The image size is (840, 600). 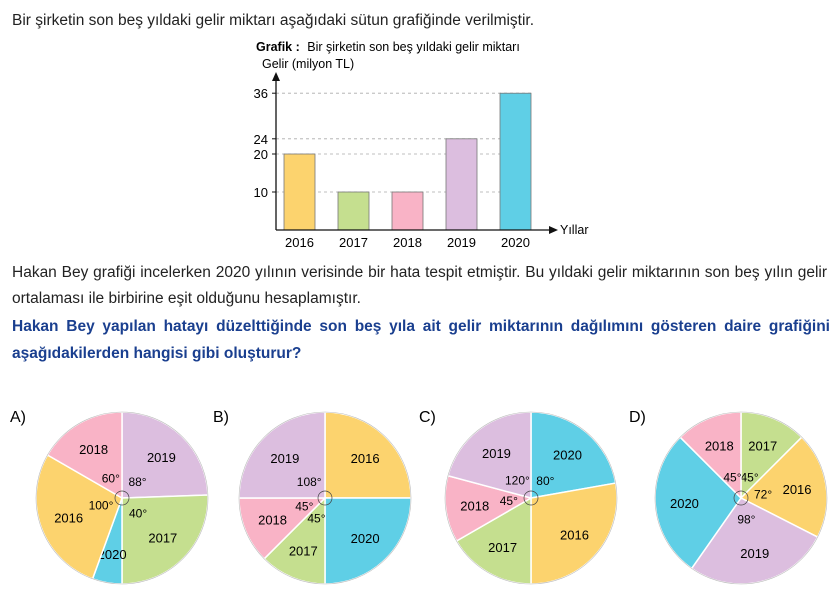 I want to click on bar-2017, so click(x=353, y=211).